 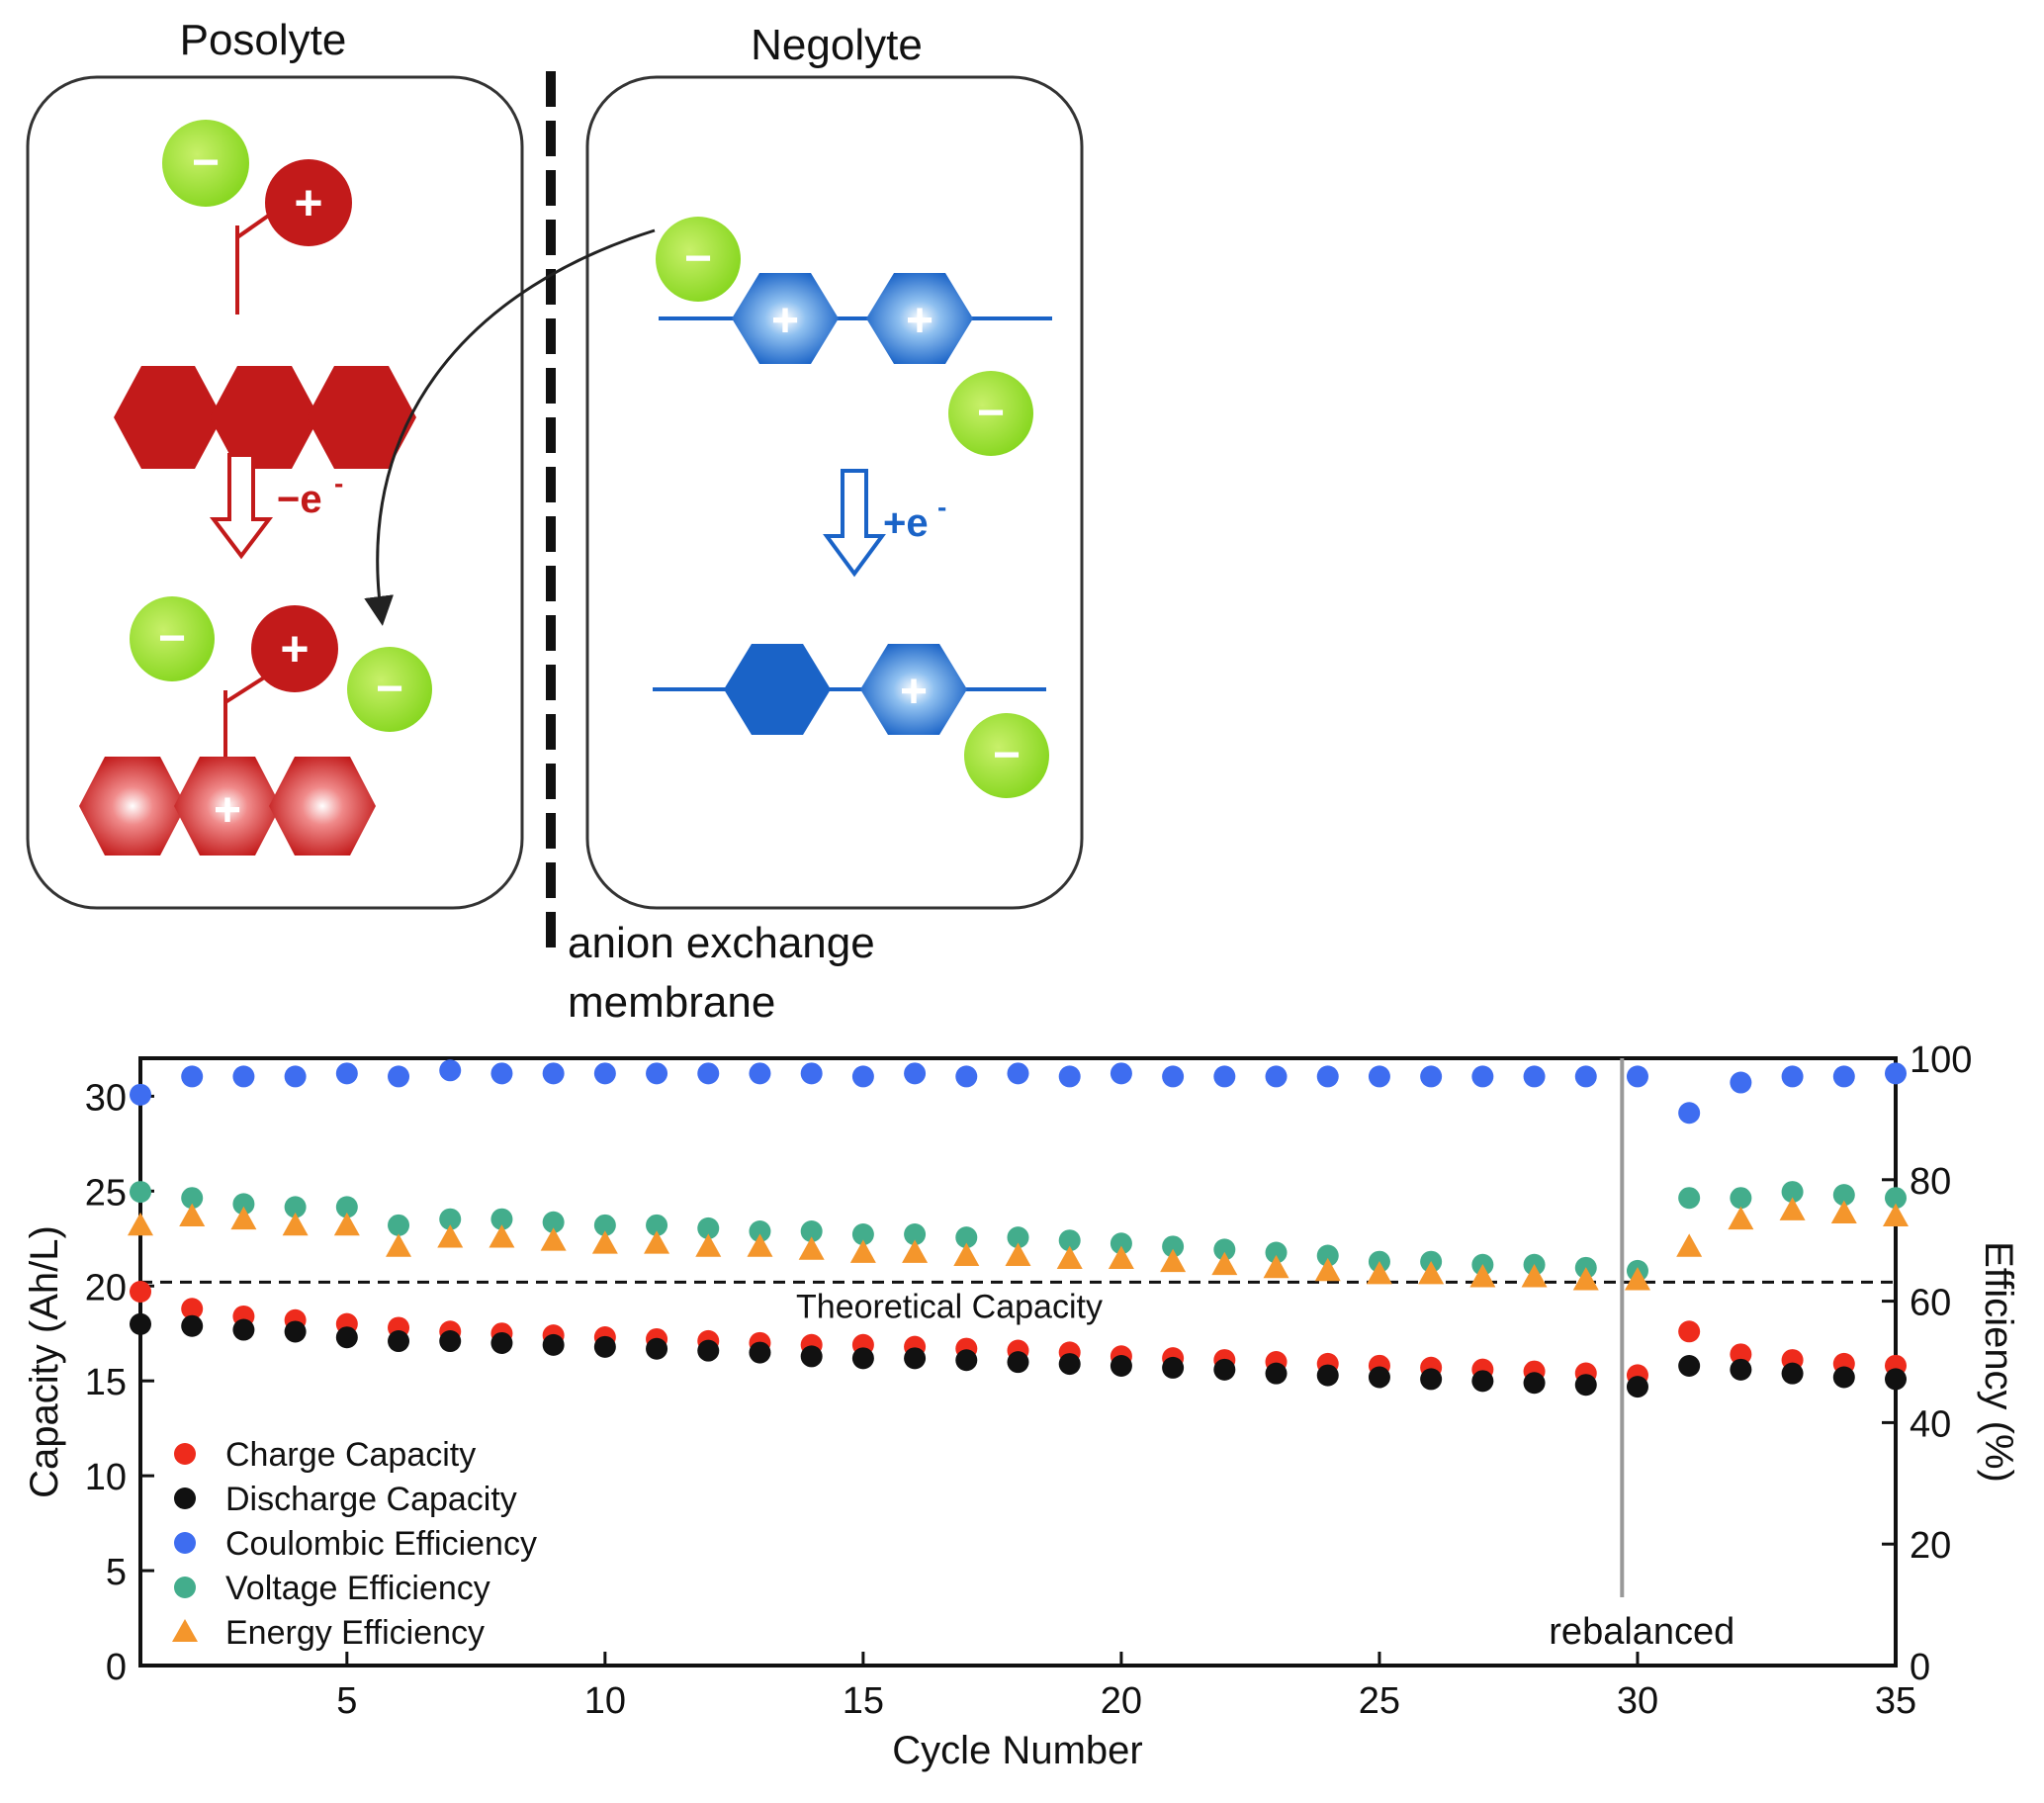 I want to click on legend-discharge-capacity-label: Discharge Capacity, so click(x=371, y=1499).